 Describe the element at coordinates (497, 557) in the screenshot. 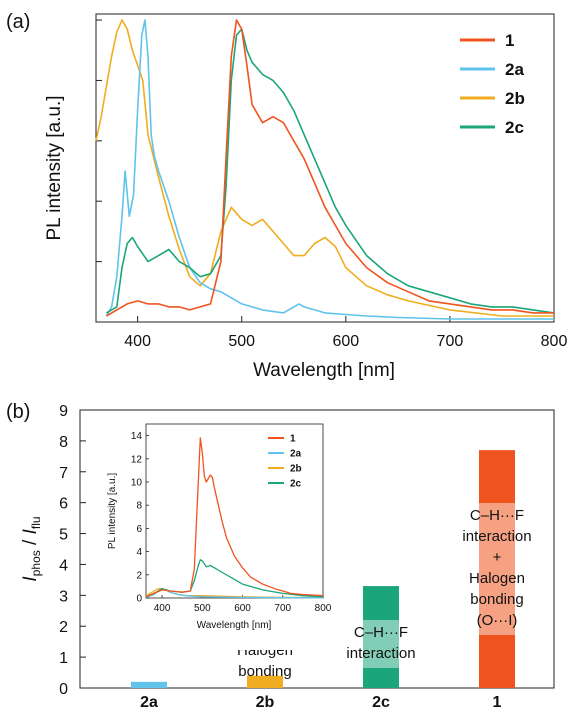

I see `annotation-1-line: +` at that location.